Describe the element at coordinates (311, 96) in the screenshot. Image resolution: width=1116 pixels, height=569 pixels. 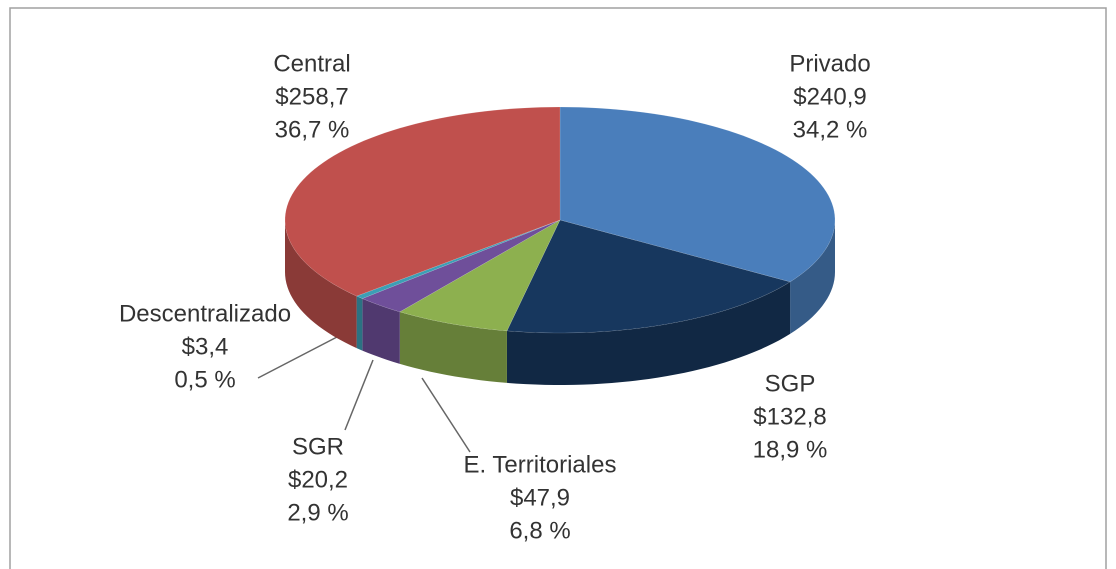
I see `value-label: $258,7` at that location.